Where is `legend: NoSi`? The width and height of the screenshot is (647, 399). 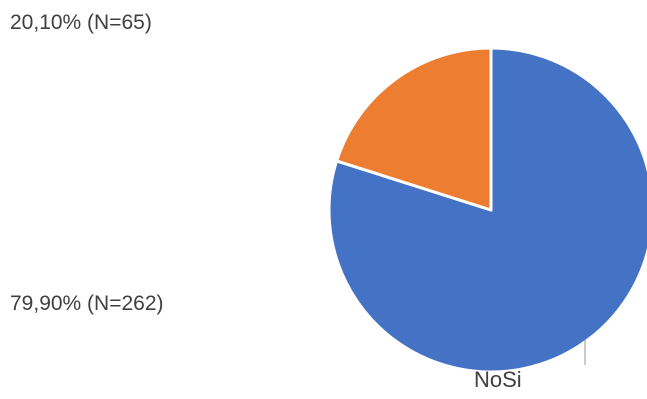
legend: NoSi is located at coordinates (498, 379).